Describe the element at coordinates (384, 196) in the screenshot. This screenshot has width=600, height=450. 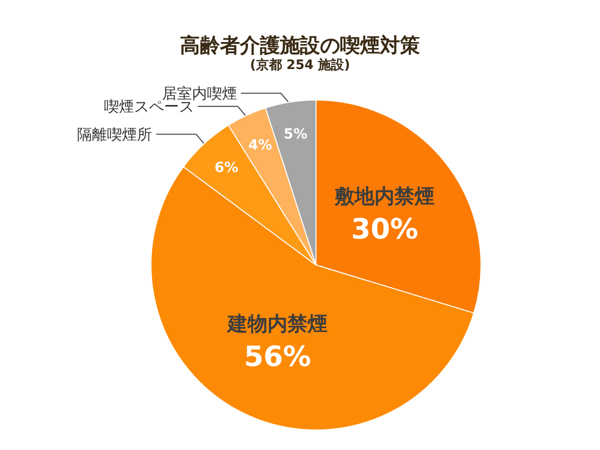
I see `slice-label: 敷地内禁煙` at that location.